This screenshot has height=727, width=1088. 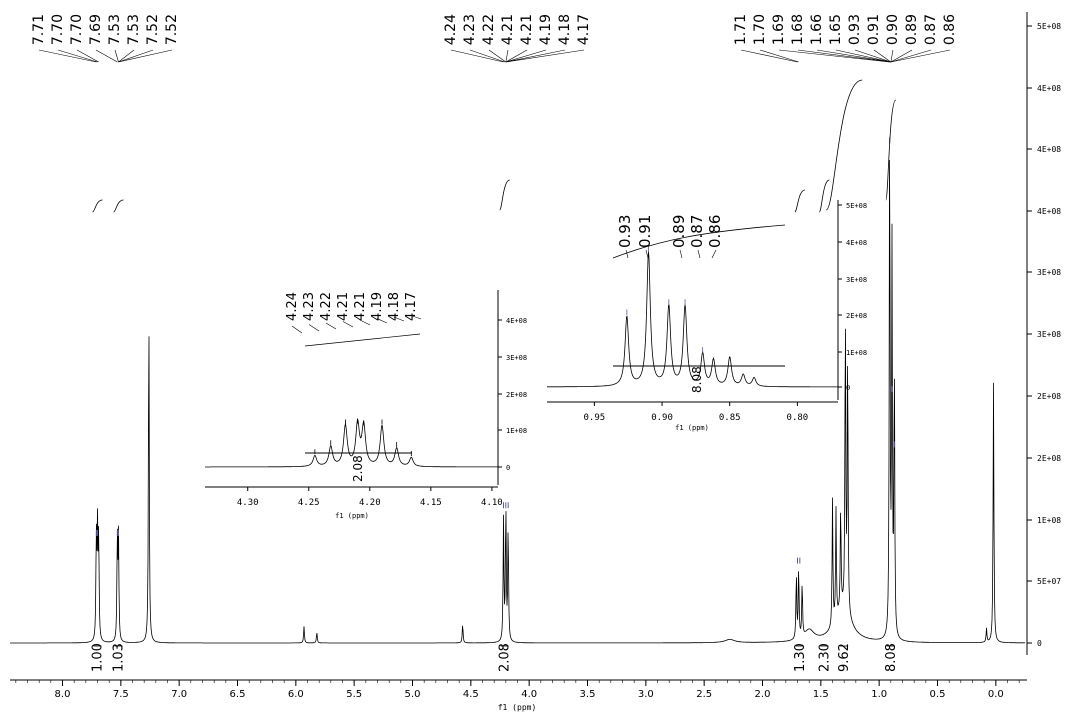 I want to click on y-tick-label: 5E+08, so click(x=1049, y=26).